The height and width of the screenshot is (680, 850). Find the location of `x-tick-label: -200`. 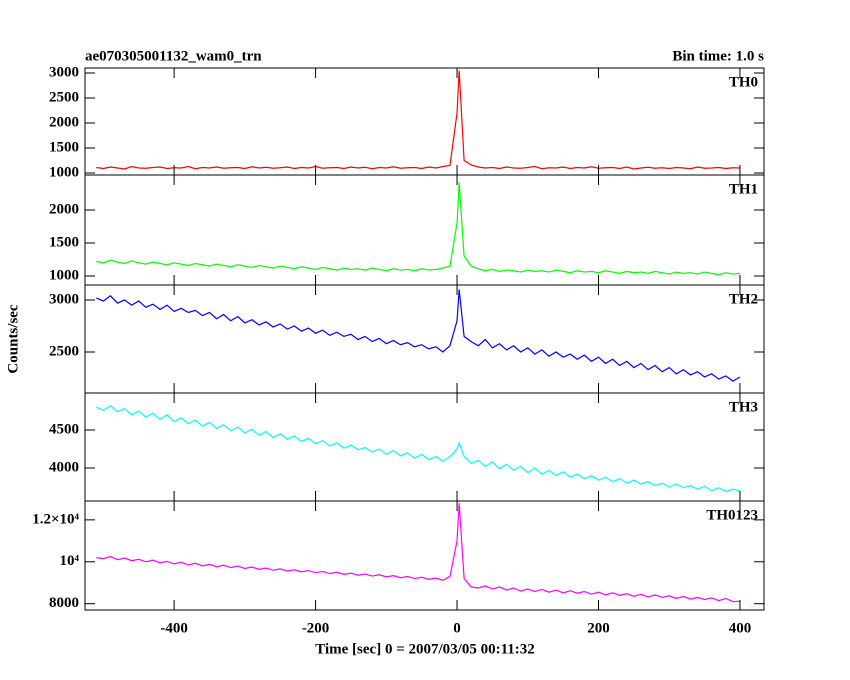

x-tick-label: -200 is located at coordinates (316, 628).